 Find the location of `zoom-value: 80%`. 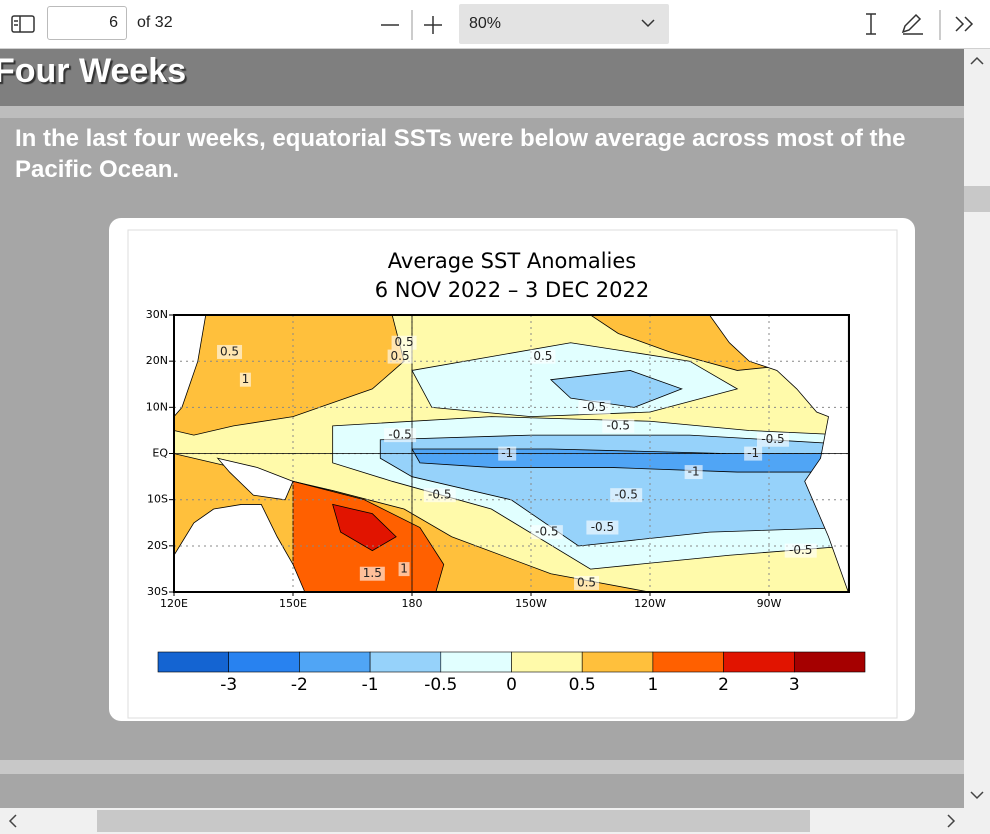

zoom-value: 80% is located at coordinates (485, 23).